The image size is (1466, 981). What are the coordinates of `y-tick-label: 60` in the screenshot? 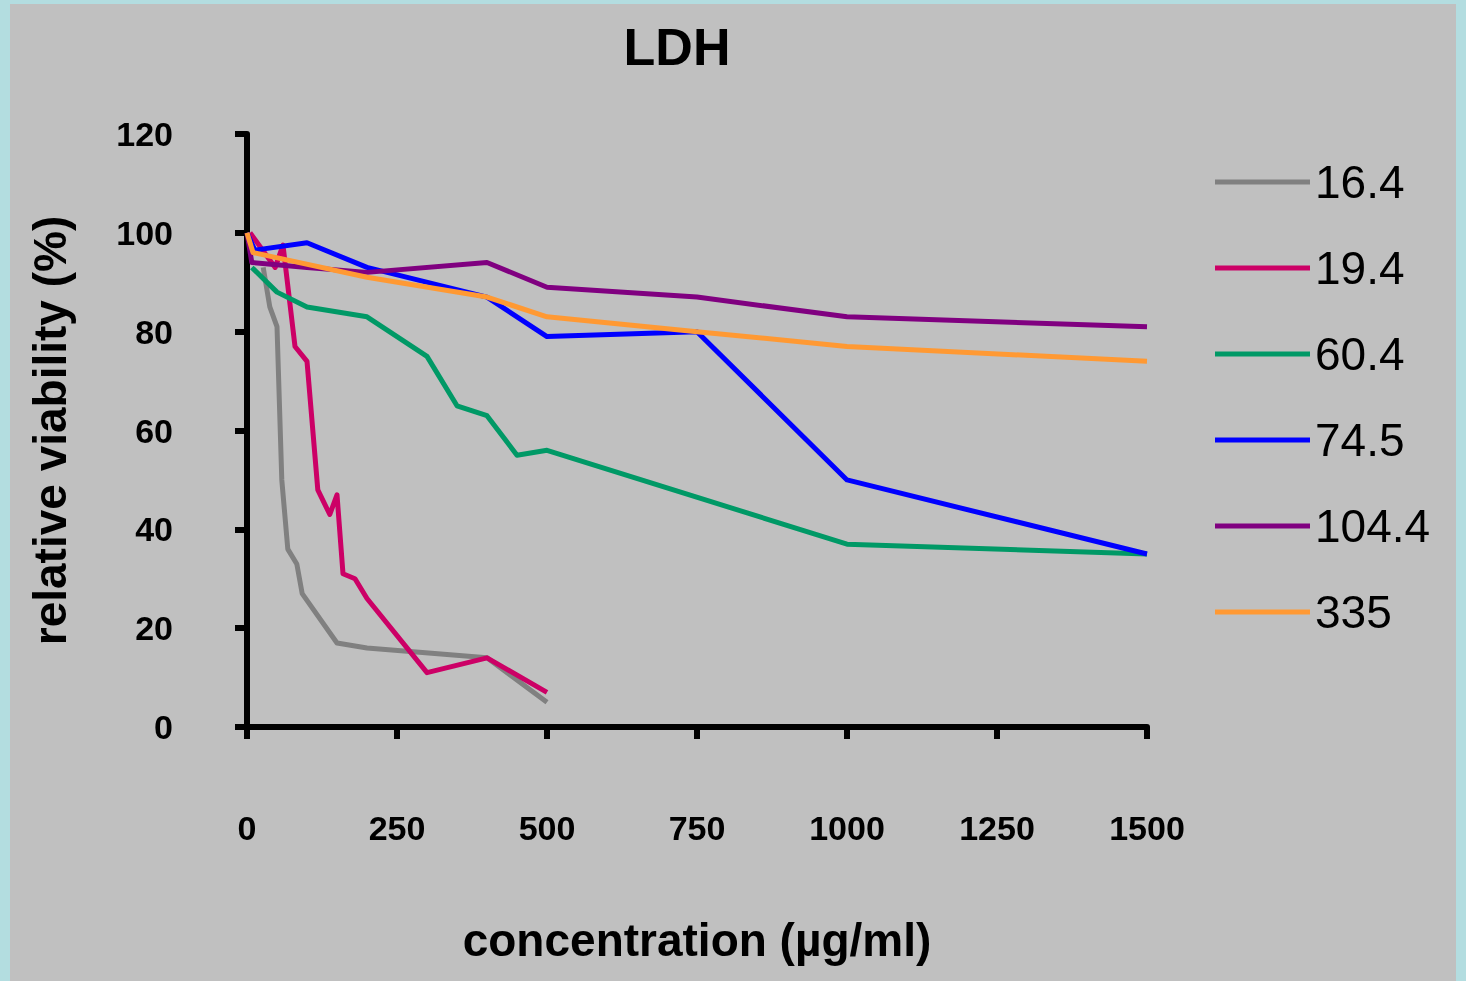 It's located at (154, 430).